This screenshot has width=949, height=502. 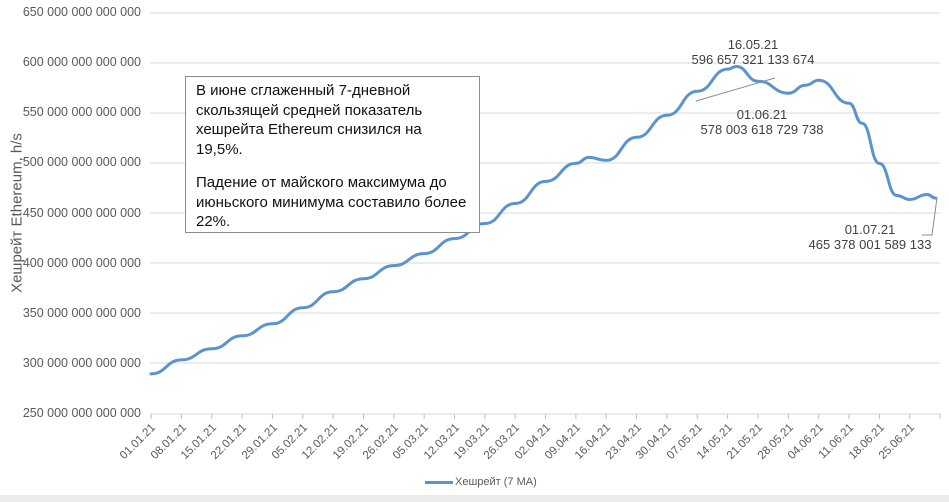 What do you see at coordinates (762, 114) in the screenshot?
I see `annotation-june1-date: 01.06.21` at bounding box center [762, 114].